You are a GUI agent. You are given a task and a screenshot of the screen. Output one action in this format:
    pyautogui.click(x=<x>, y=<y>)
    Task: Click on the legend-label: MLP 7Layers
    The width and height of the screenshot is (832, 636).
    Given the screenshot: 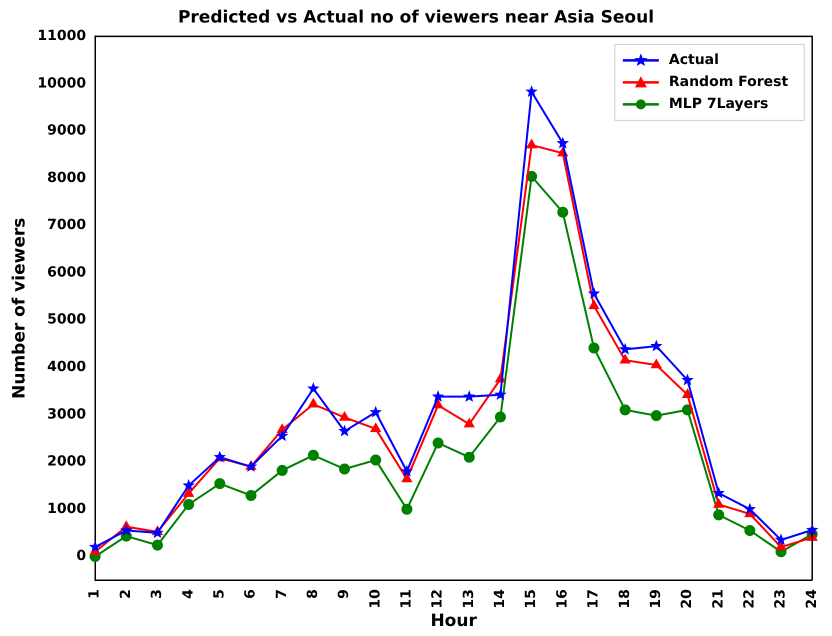 What is the action you would take?
    pyautogui.click(x=718, y=104)
    